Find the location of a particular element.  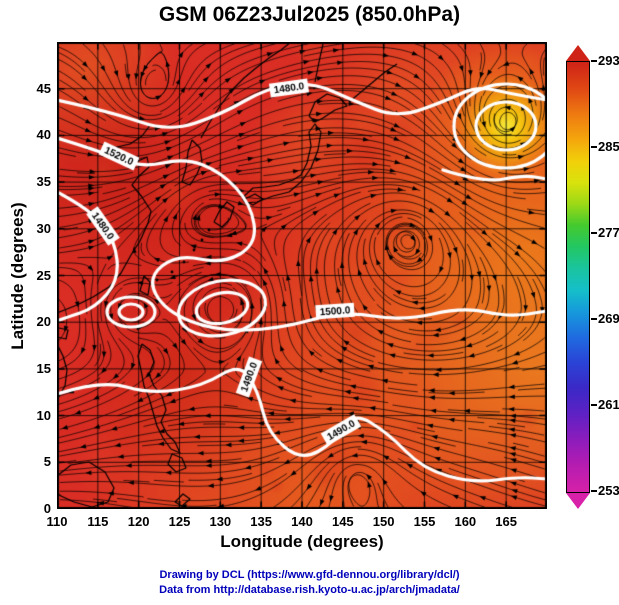

colorbar-tick-label: 253 is located at coordinates (608, 490).